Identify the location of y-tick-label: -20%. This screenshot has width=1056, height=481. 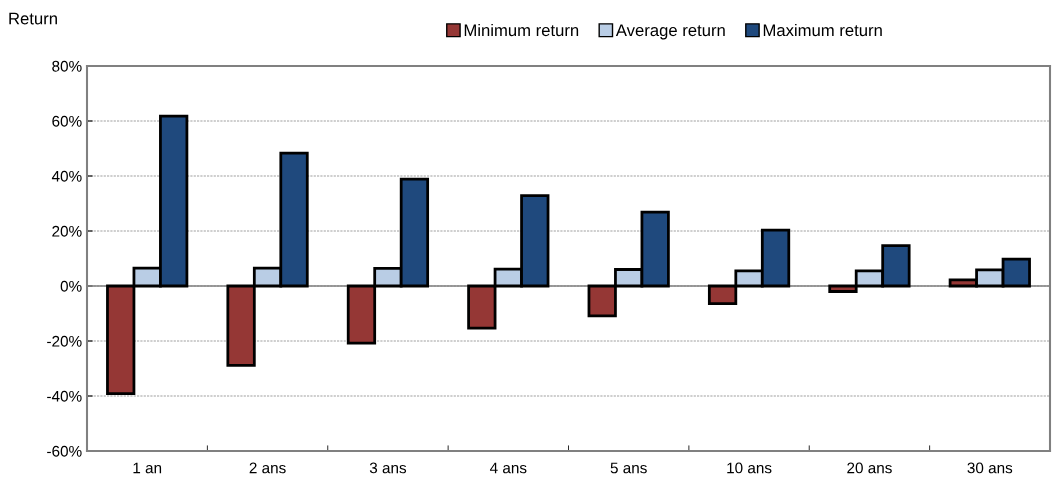
(64, 341).